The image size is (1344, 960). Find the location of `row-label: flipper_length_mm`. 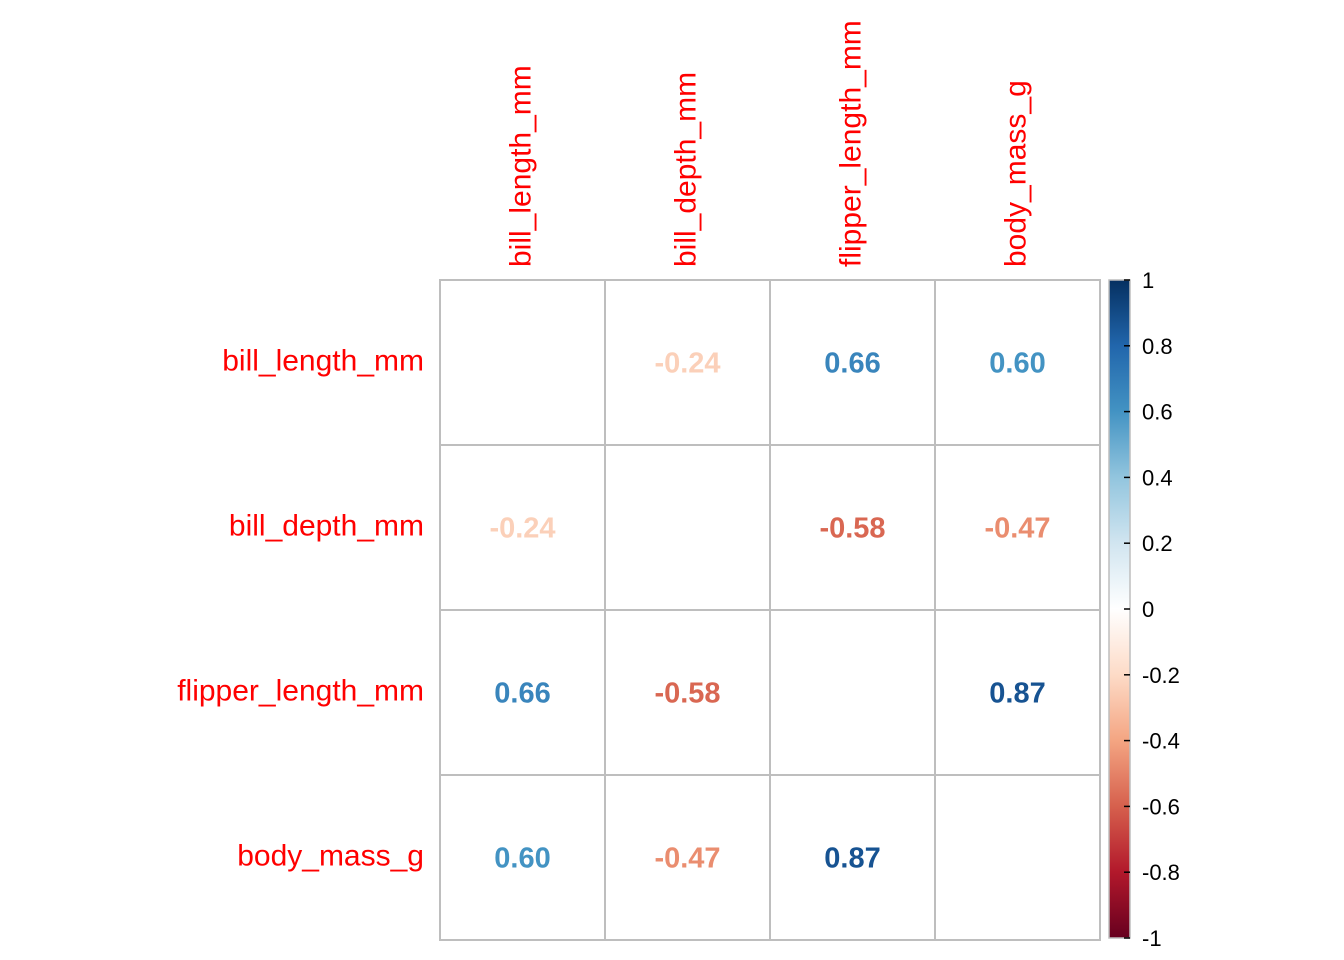

row-label: flipper_length_mm is located at coordinates (300, 691).